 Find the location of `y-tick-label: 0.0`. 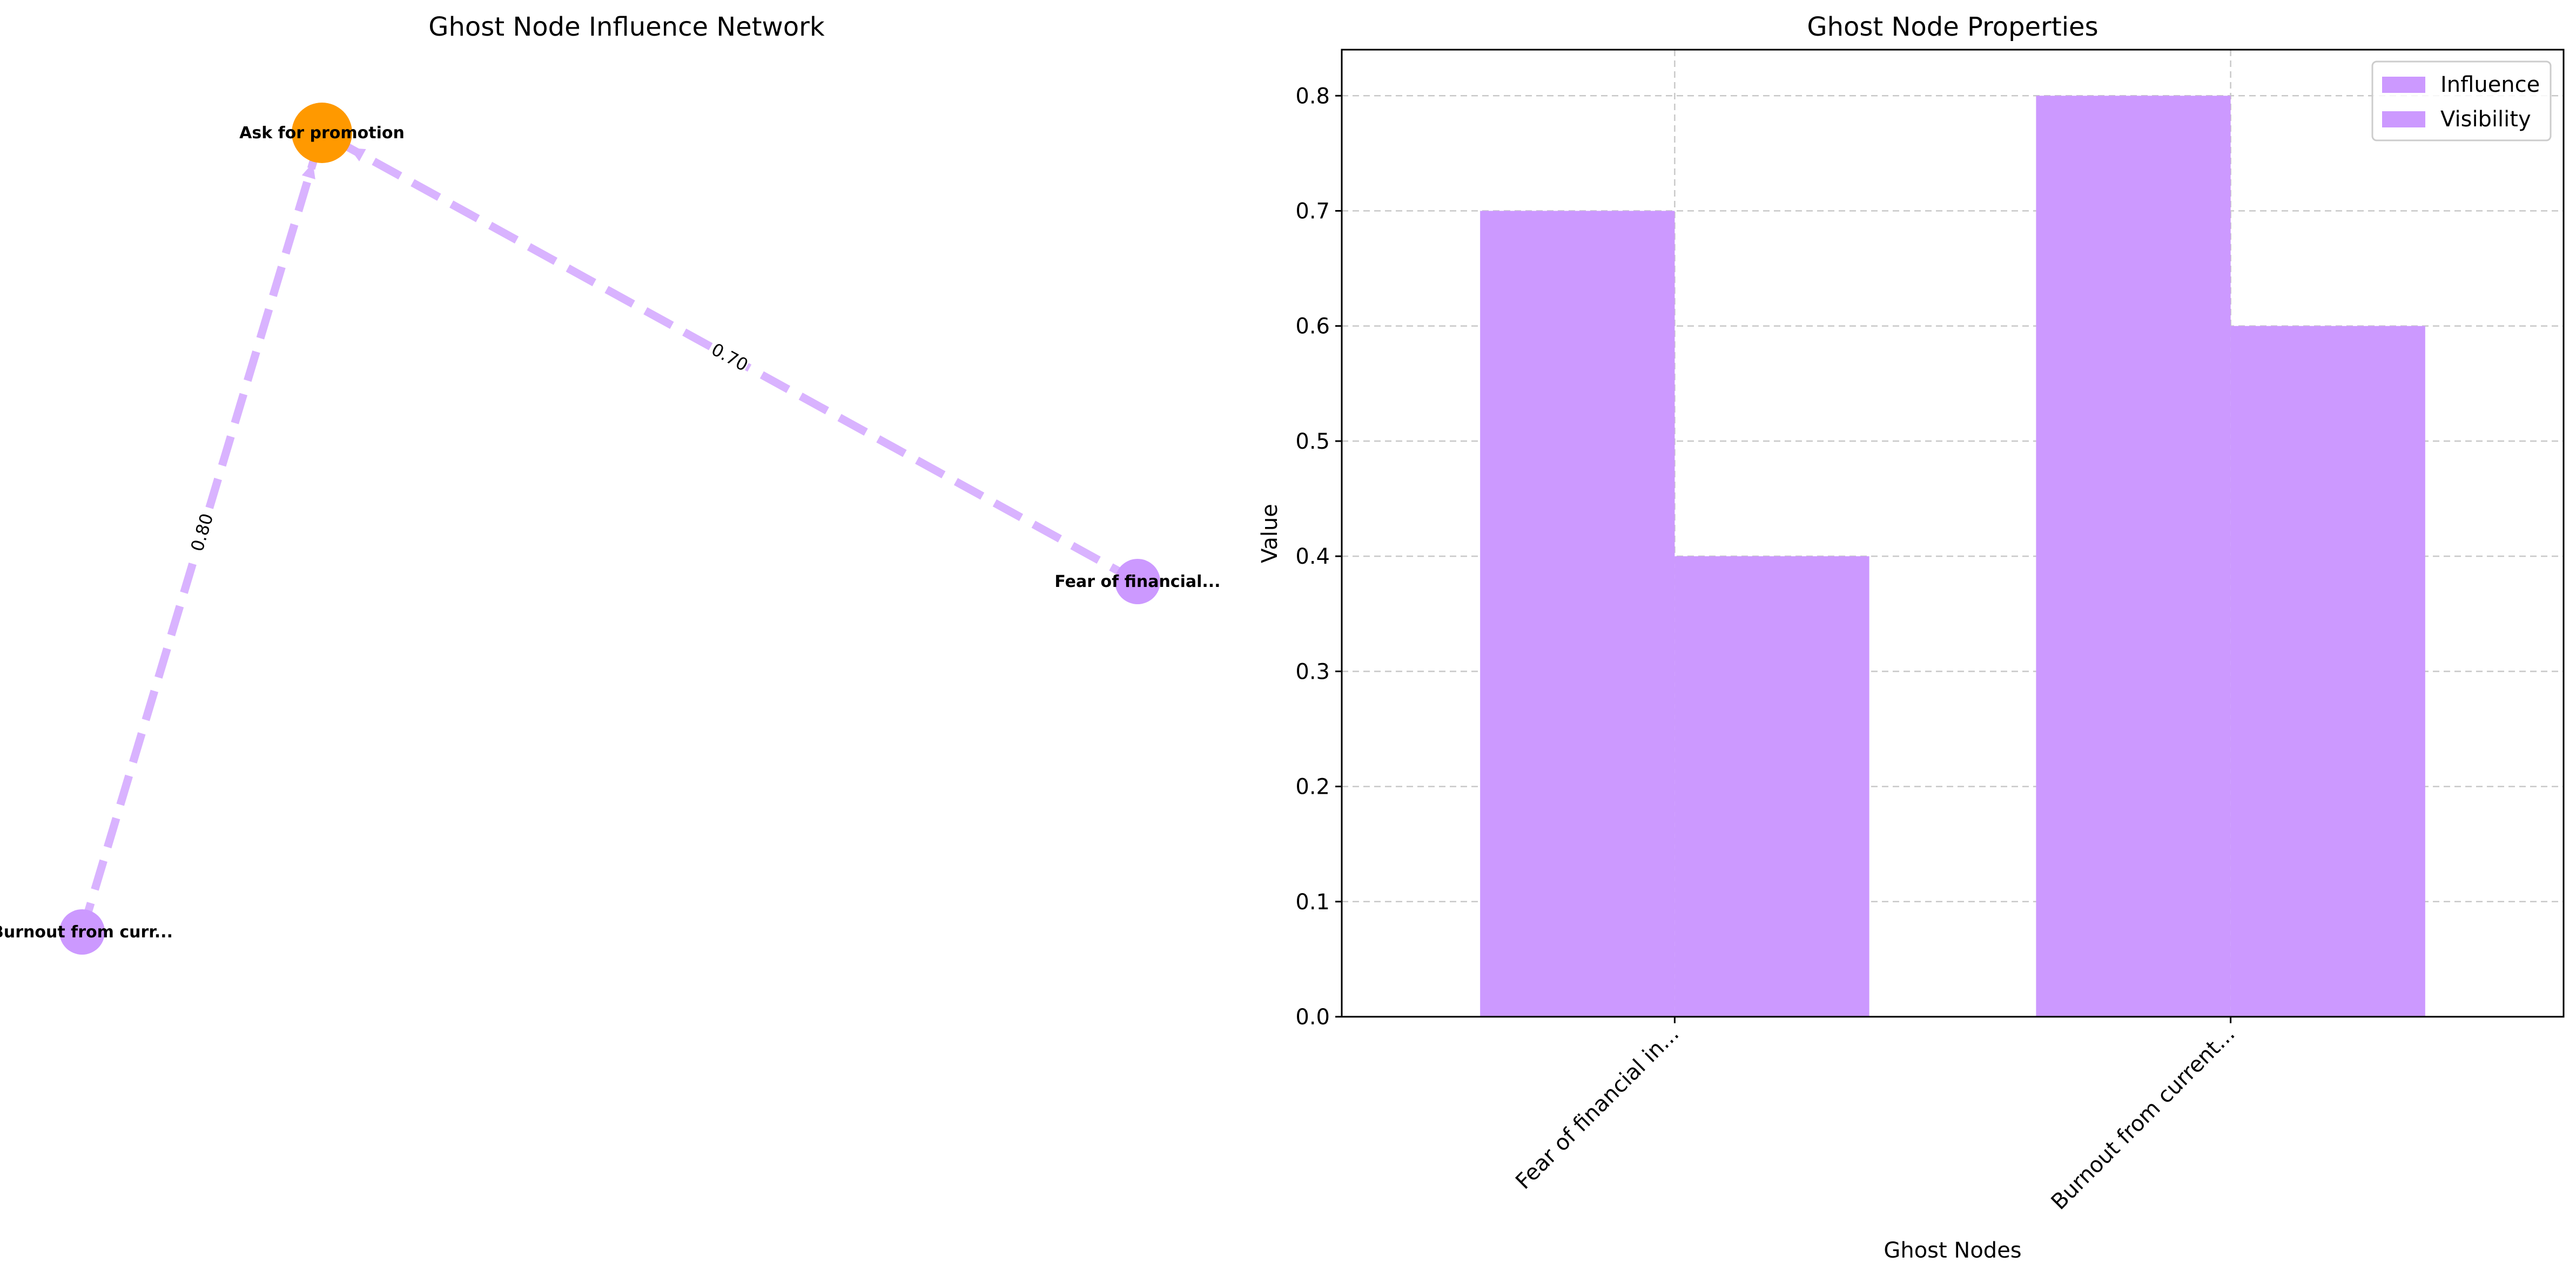

y-tick-label: 0.0 is located at coordinates (1312, 1017).